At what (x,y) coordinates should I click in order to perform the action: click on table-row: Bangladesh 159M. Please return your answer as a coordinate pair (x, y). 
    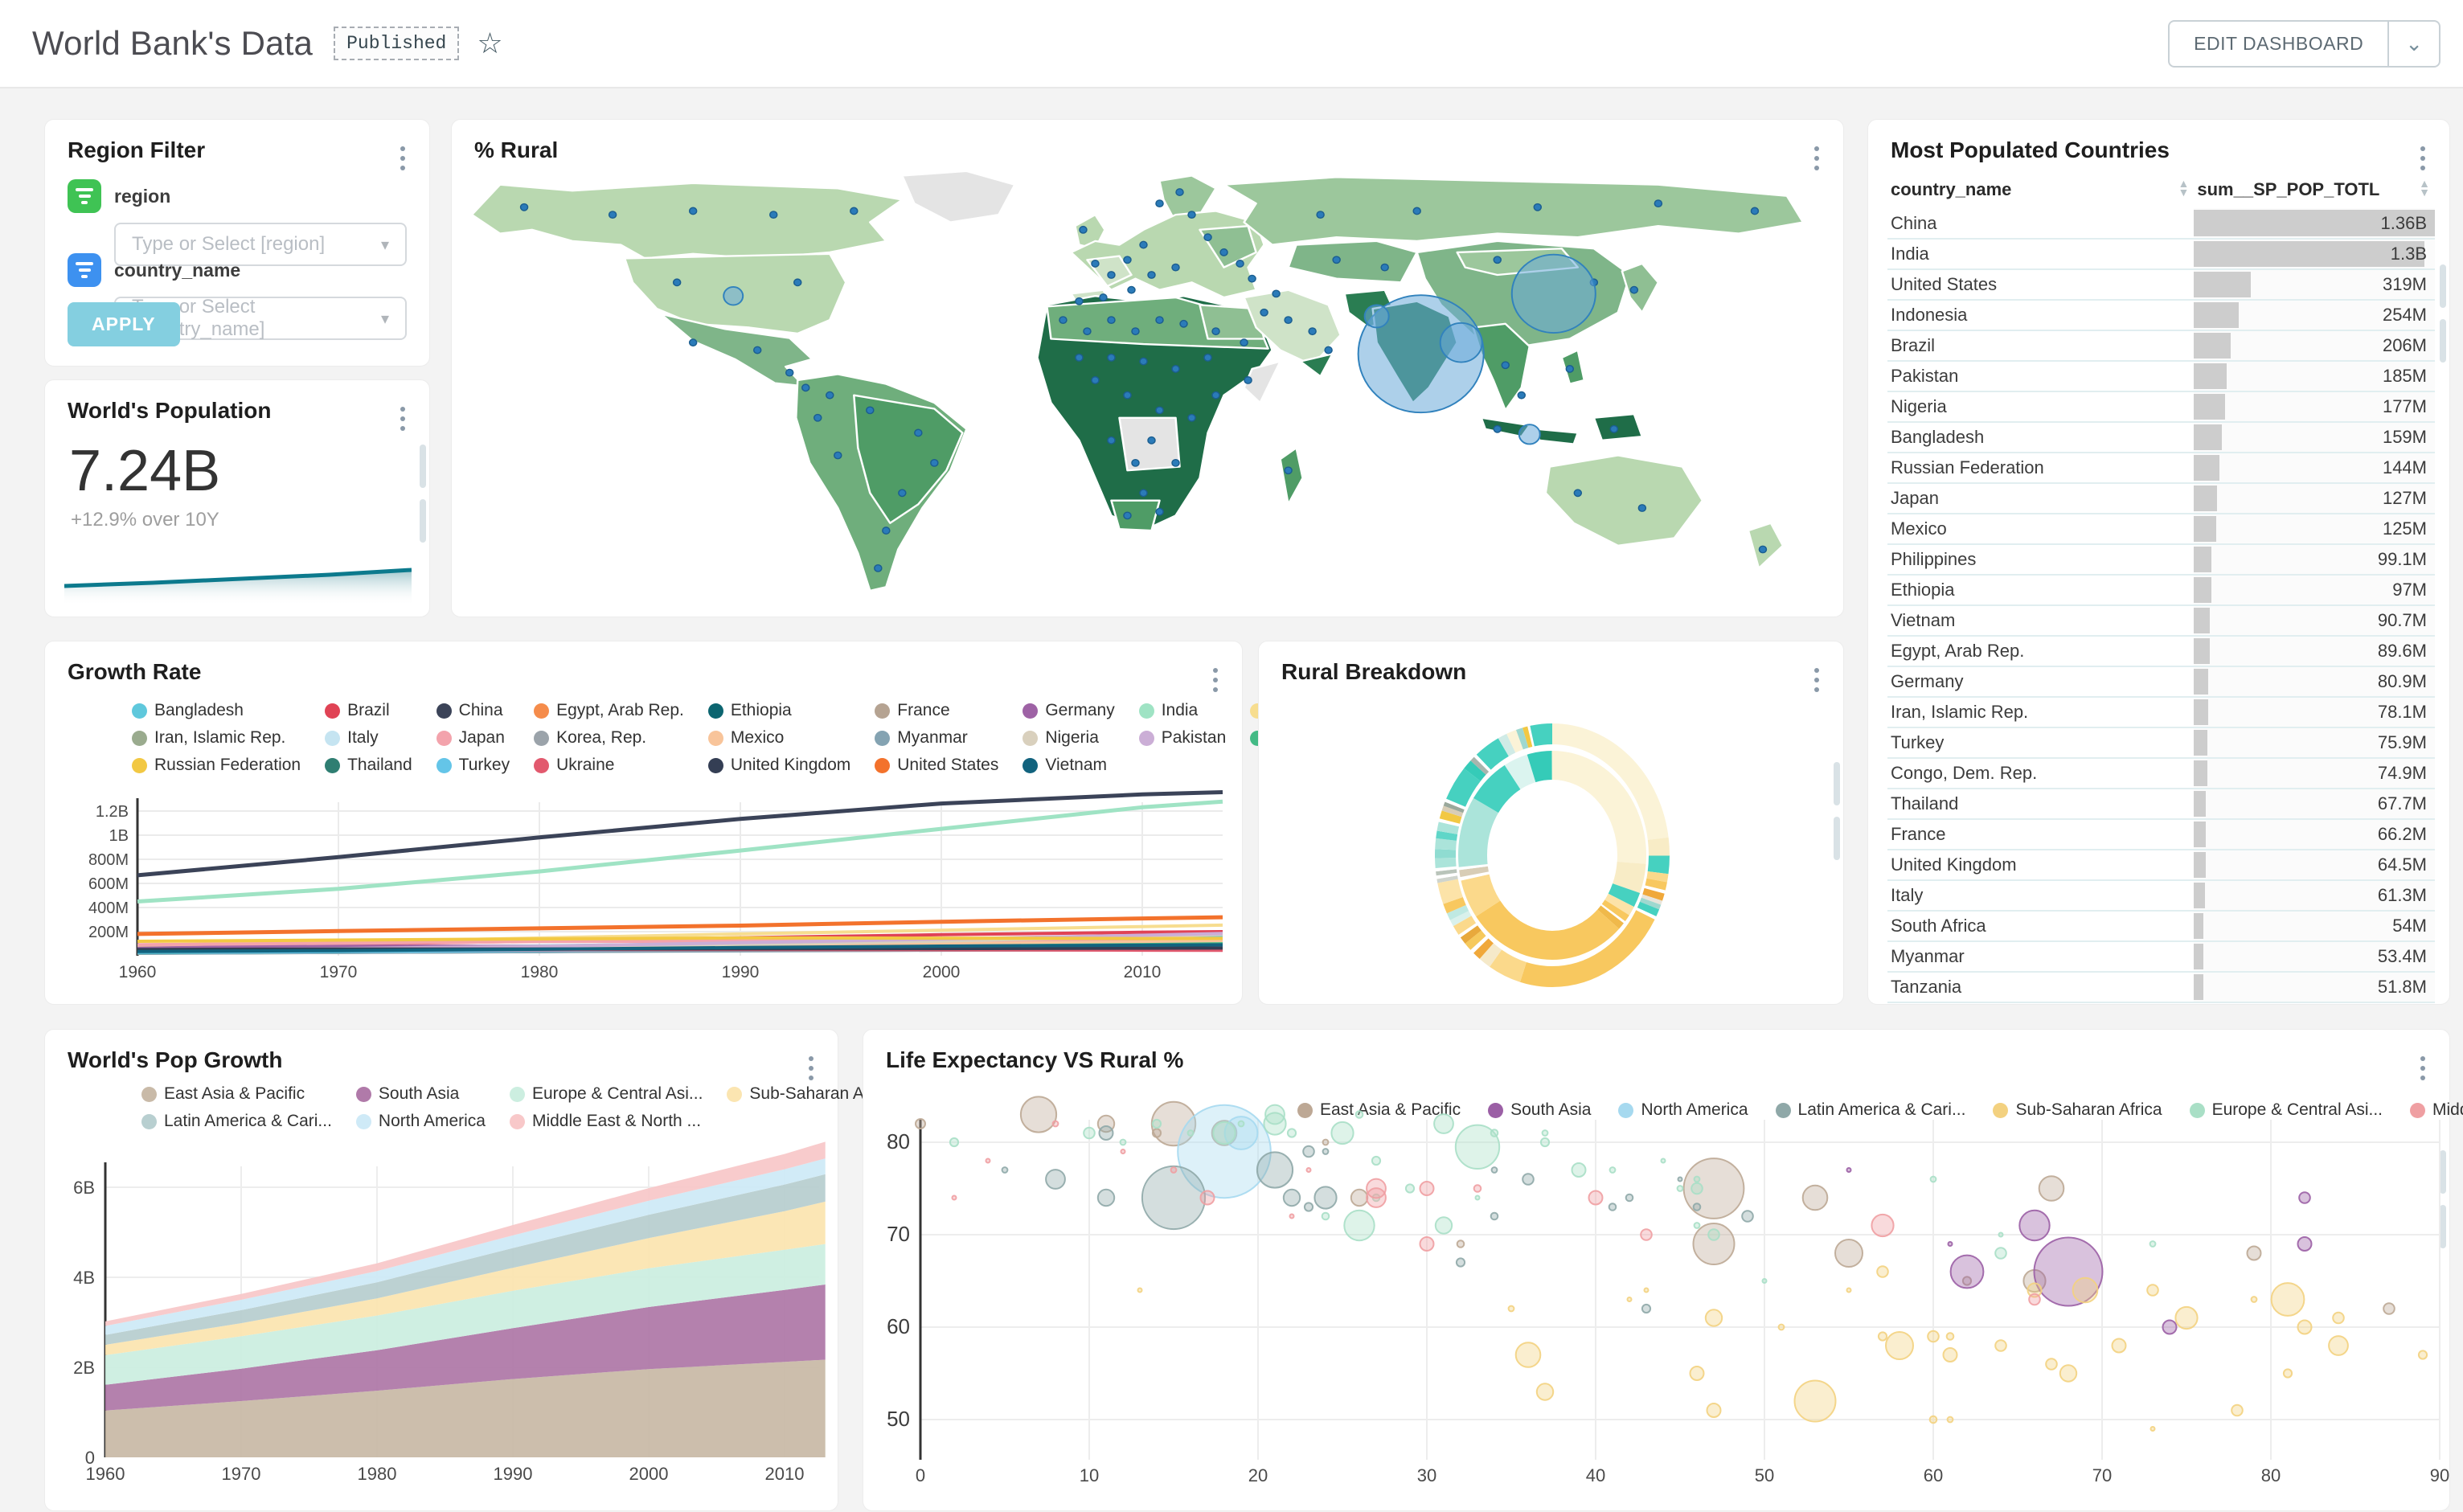
    Looking at the image, I should click on (2161, 437).